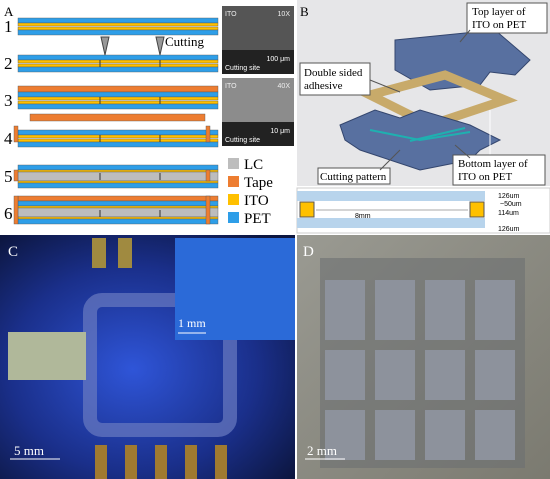 Image resolution: width=550 pixels, height=479 pixels. Describe the element at coordinates (8, 176) in the screenshot. I see `step-number: 5` at that location.